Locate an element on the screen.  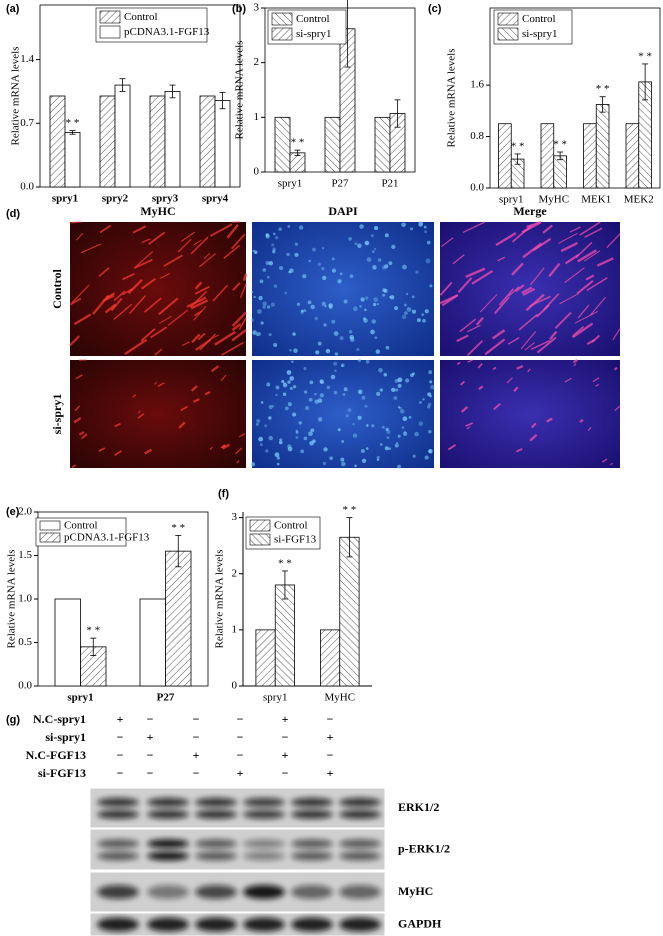
protein-label: MyHC is located at coordinates (415, 891).